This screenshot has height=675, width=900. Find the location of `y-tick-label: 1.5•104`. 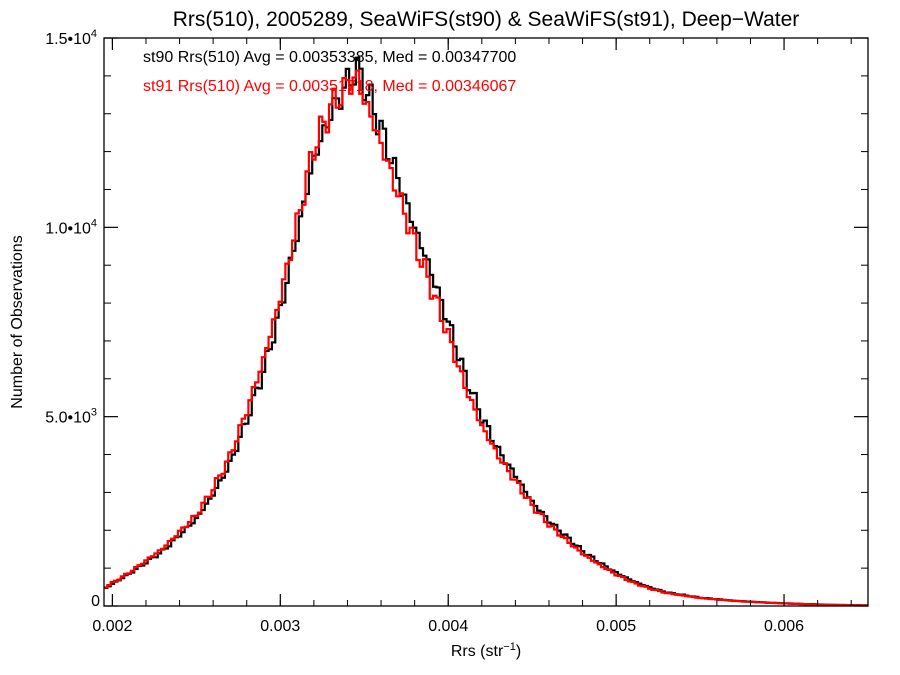

y-tick-label: 1.5•104 is located at coordinates (71, 38).